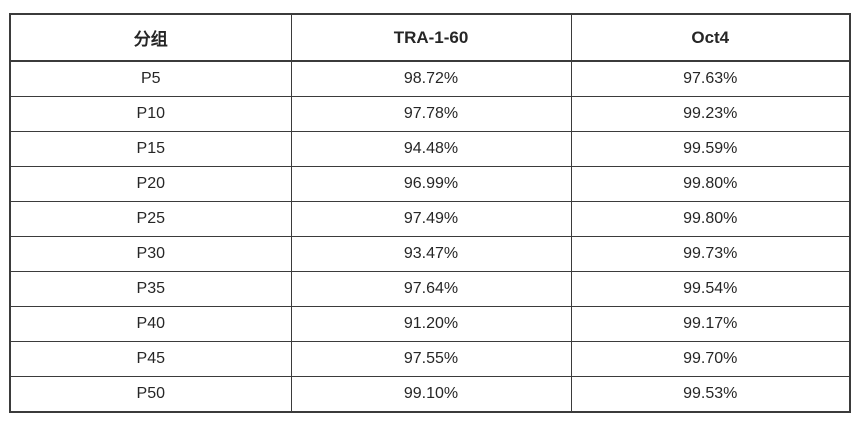  I want to click on group-cell: P20, so click(150, 184).